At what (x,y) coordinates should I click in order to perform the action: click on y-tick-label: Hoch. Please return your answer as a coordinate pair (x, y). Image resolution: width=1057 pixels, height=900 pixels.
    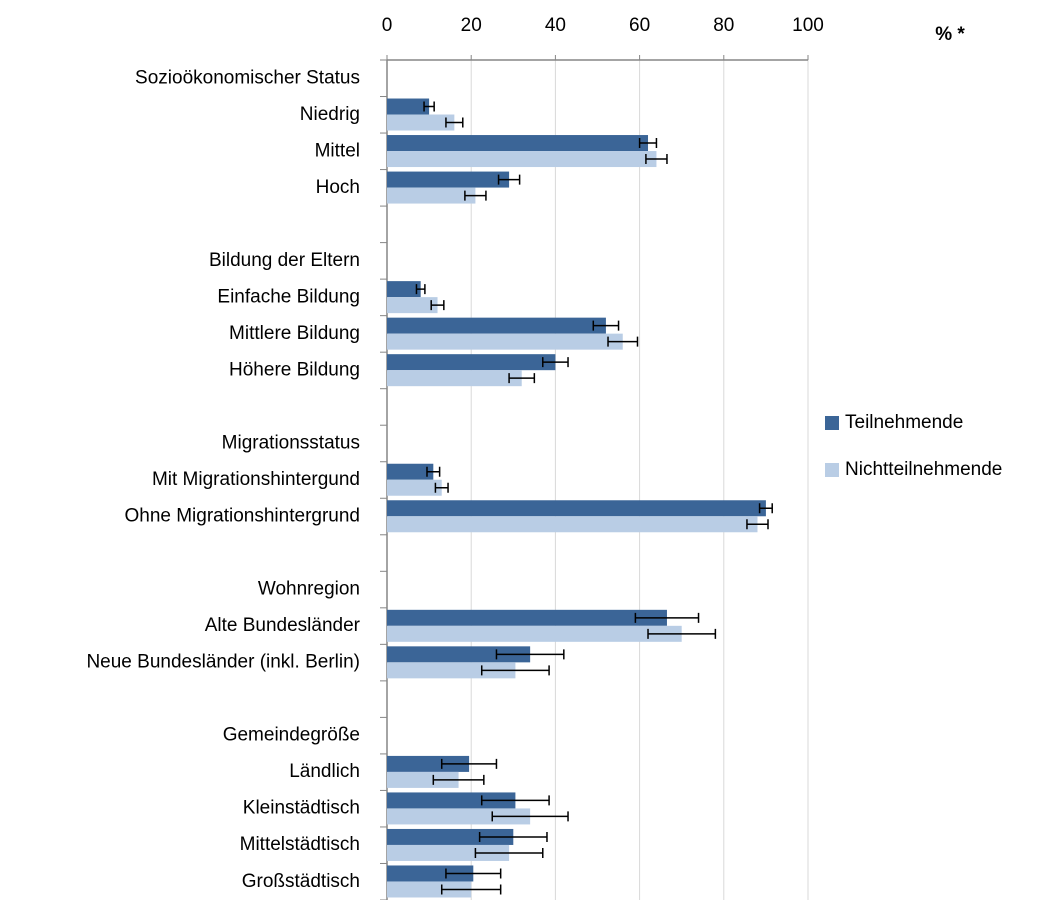
    Looking at the image, I should click on (338, 187).